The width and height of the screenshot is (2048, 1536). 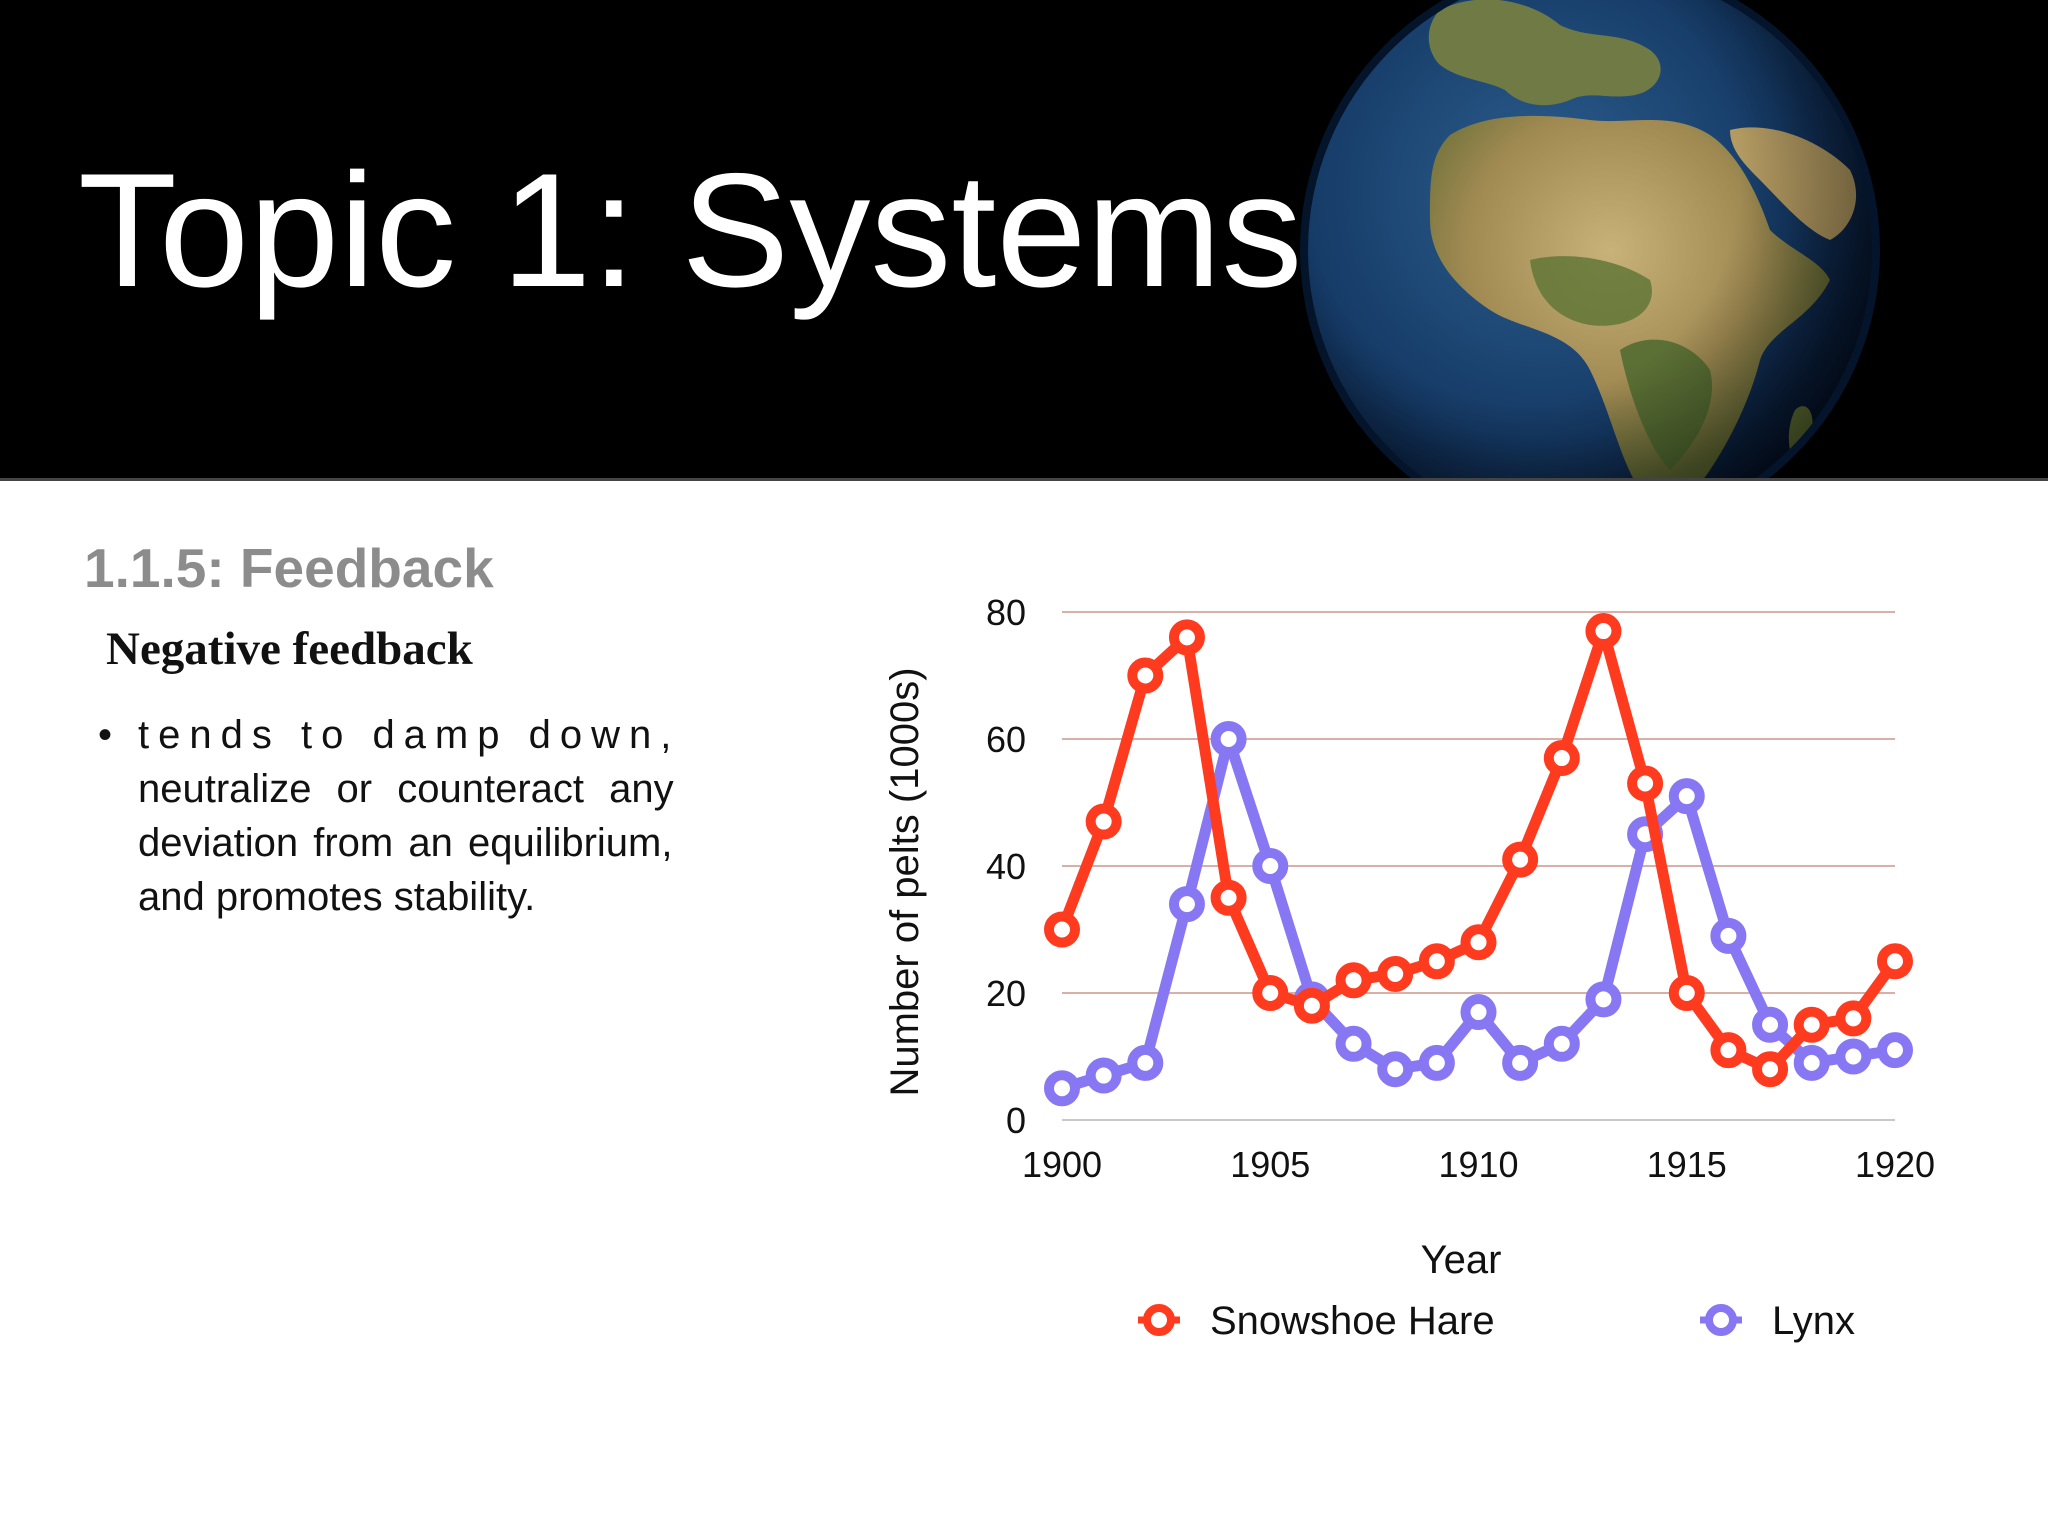 What do you see at coordinates (1024, 479) in the screenshot?
I see `banner-divider` at bounding box center [1024, 479].